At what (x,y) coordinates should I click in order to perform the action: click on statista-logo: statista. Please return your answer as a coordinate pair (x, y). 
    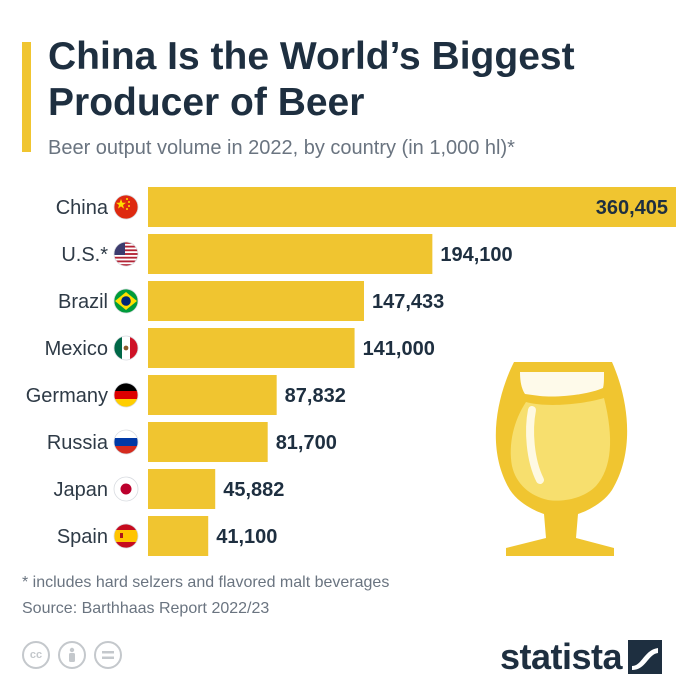
    Looking at the image, I should click on (581, 657).